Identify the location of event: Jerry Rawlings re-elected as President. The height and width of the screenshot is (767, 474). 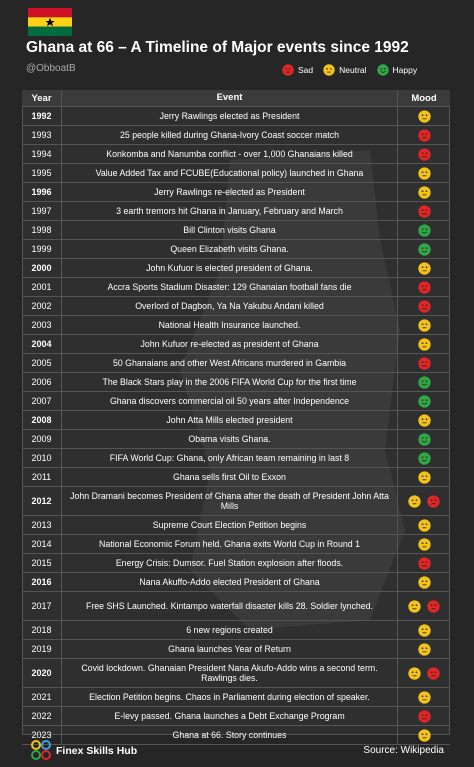
(230, 192).